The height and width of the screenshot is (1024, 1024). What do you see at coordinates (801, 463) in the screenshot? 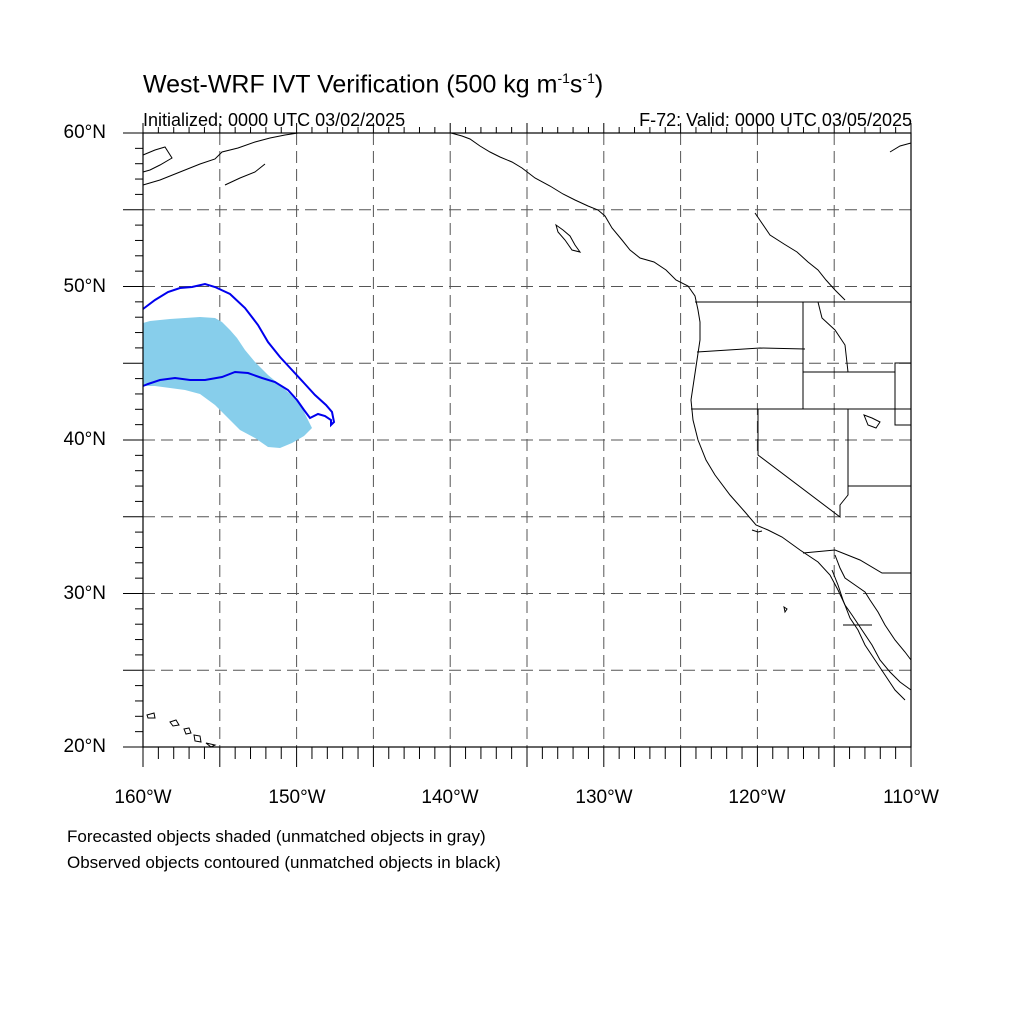
I see `political-borders` at bounding box center [801, 463].